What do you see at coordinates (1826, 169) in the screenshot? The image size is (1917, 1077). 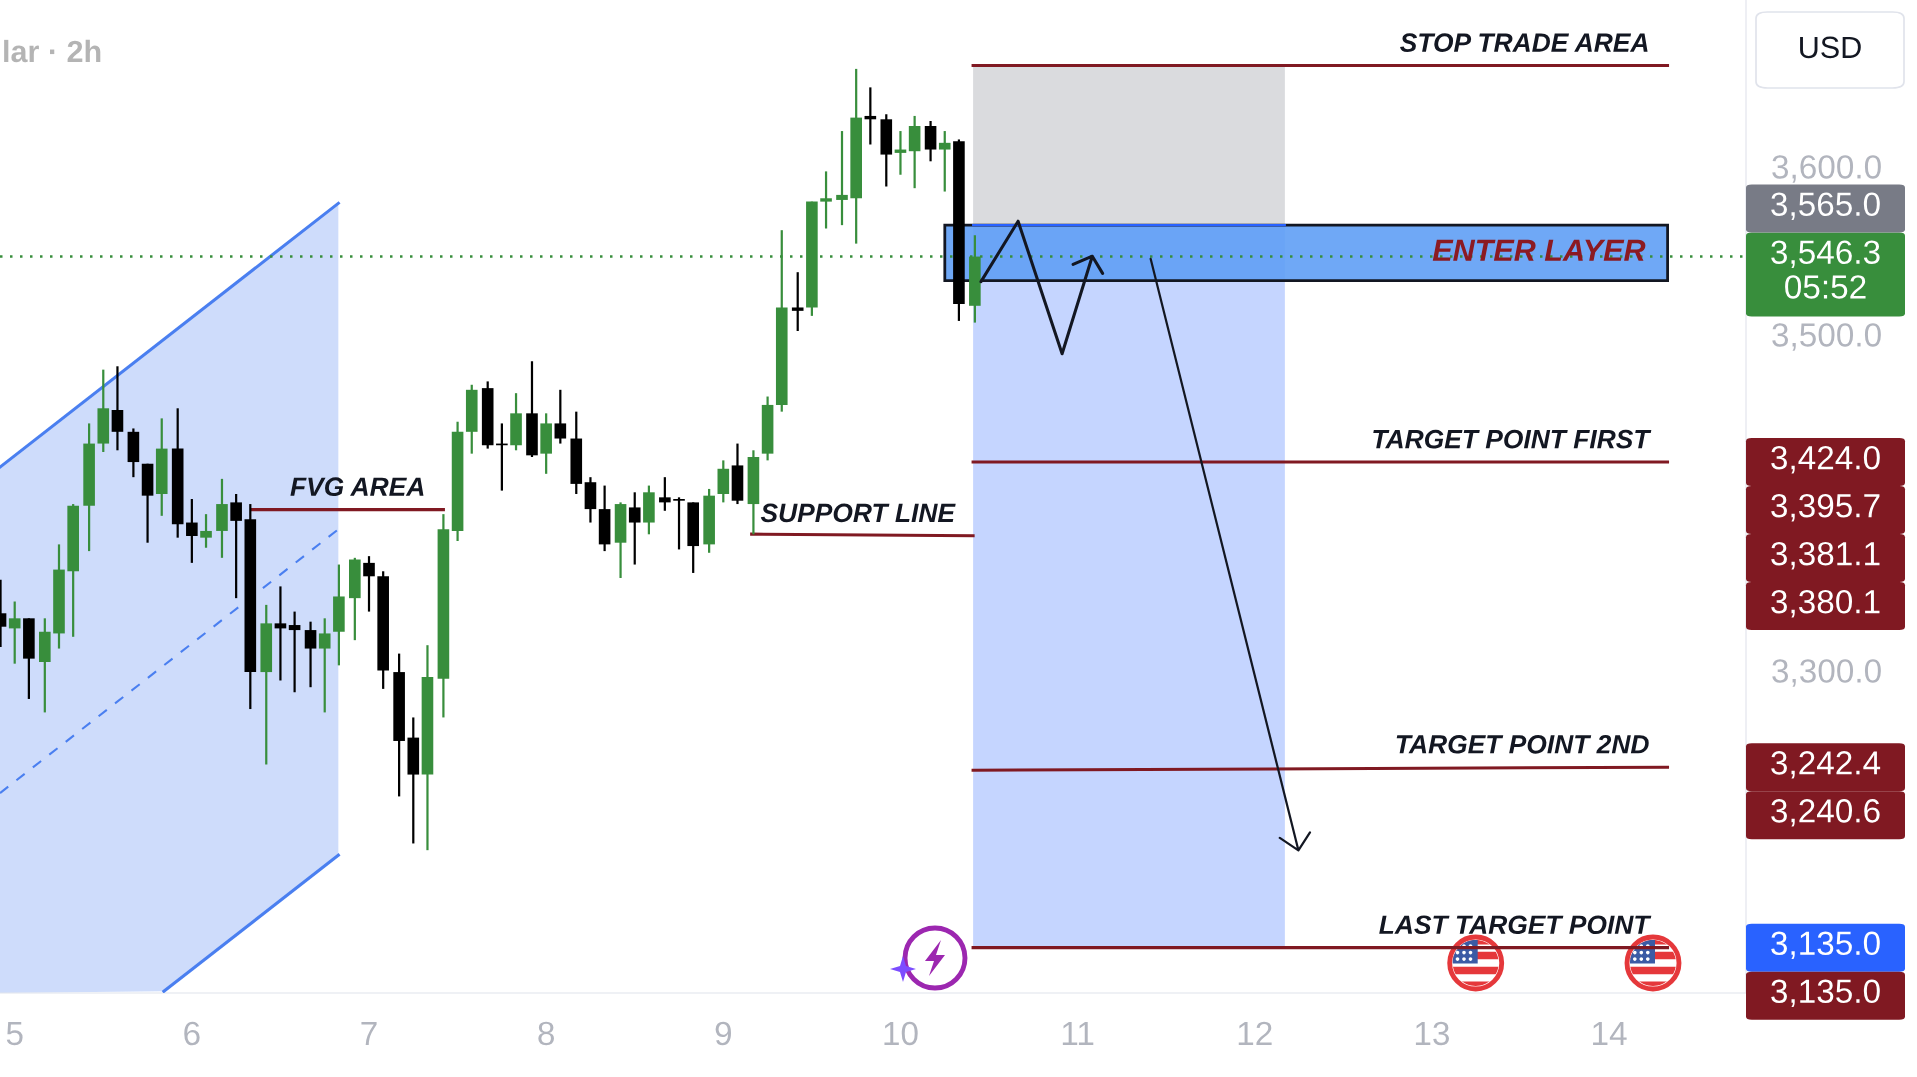 I see `y-tick-label: 3,600.0` at bounding box center [1826, 169].